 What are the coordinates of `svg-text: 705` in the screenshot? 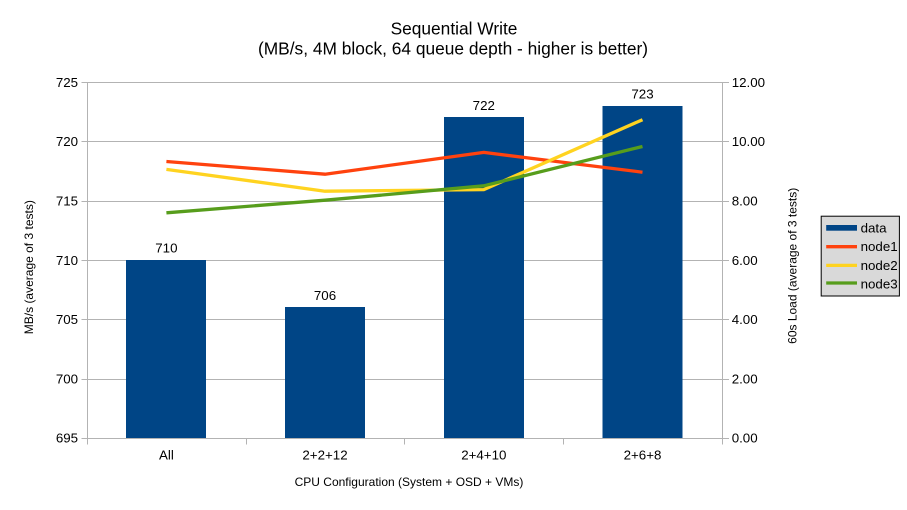 It's located at (67, 319).